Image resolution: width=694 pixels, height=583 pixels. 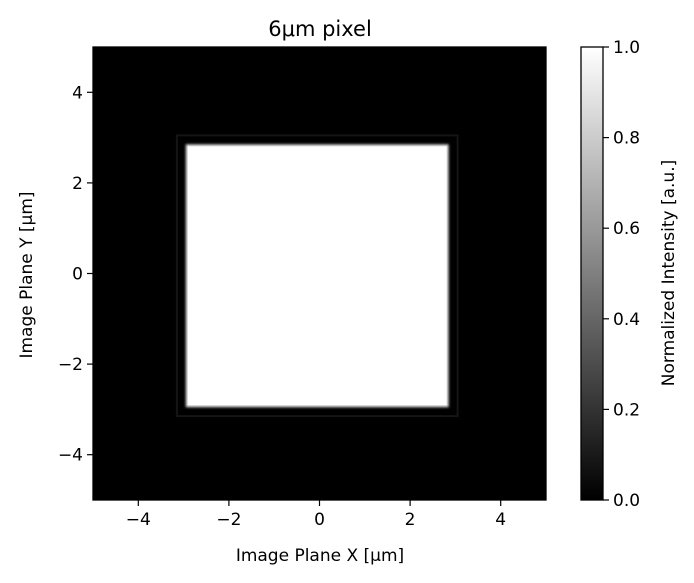 I want to click on y-tick-label: −4, so click(x=70, y=456).